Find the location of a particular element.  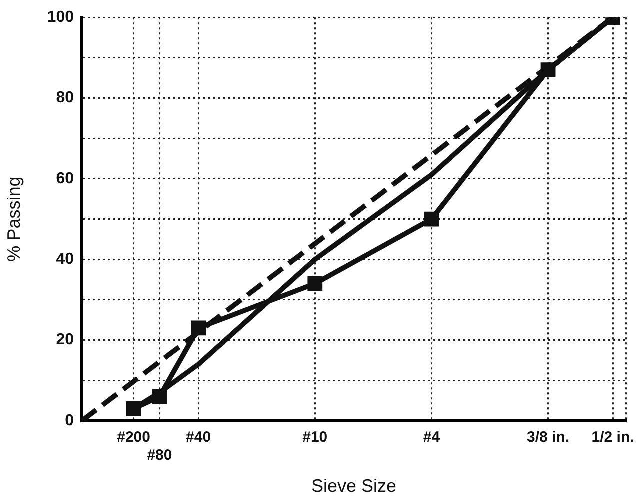

y-tick-label: 80 is located at coordinates (65, 98).